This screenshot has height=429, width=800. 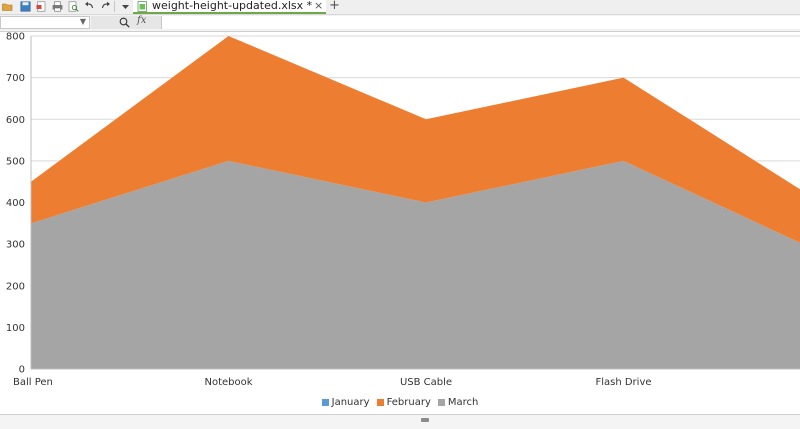 What do you see at coordinates (228, 382) in the screenshot?
I see `x-tick-label: Notebook` at bounding box center [228, 382].